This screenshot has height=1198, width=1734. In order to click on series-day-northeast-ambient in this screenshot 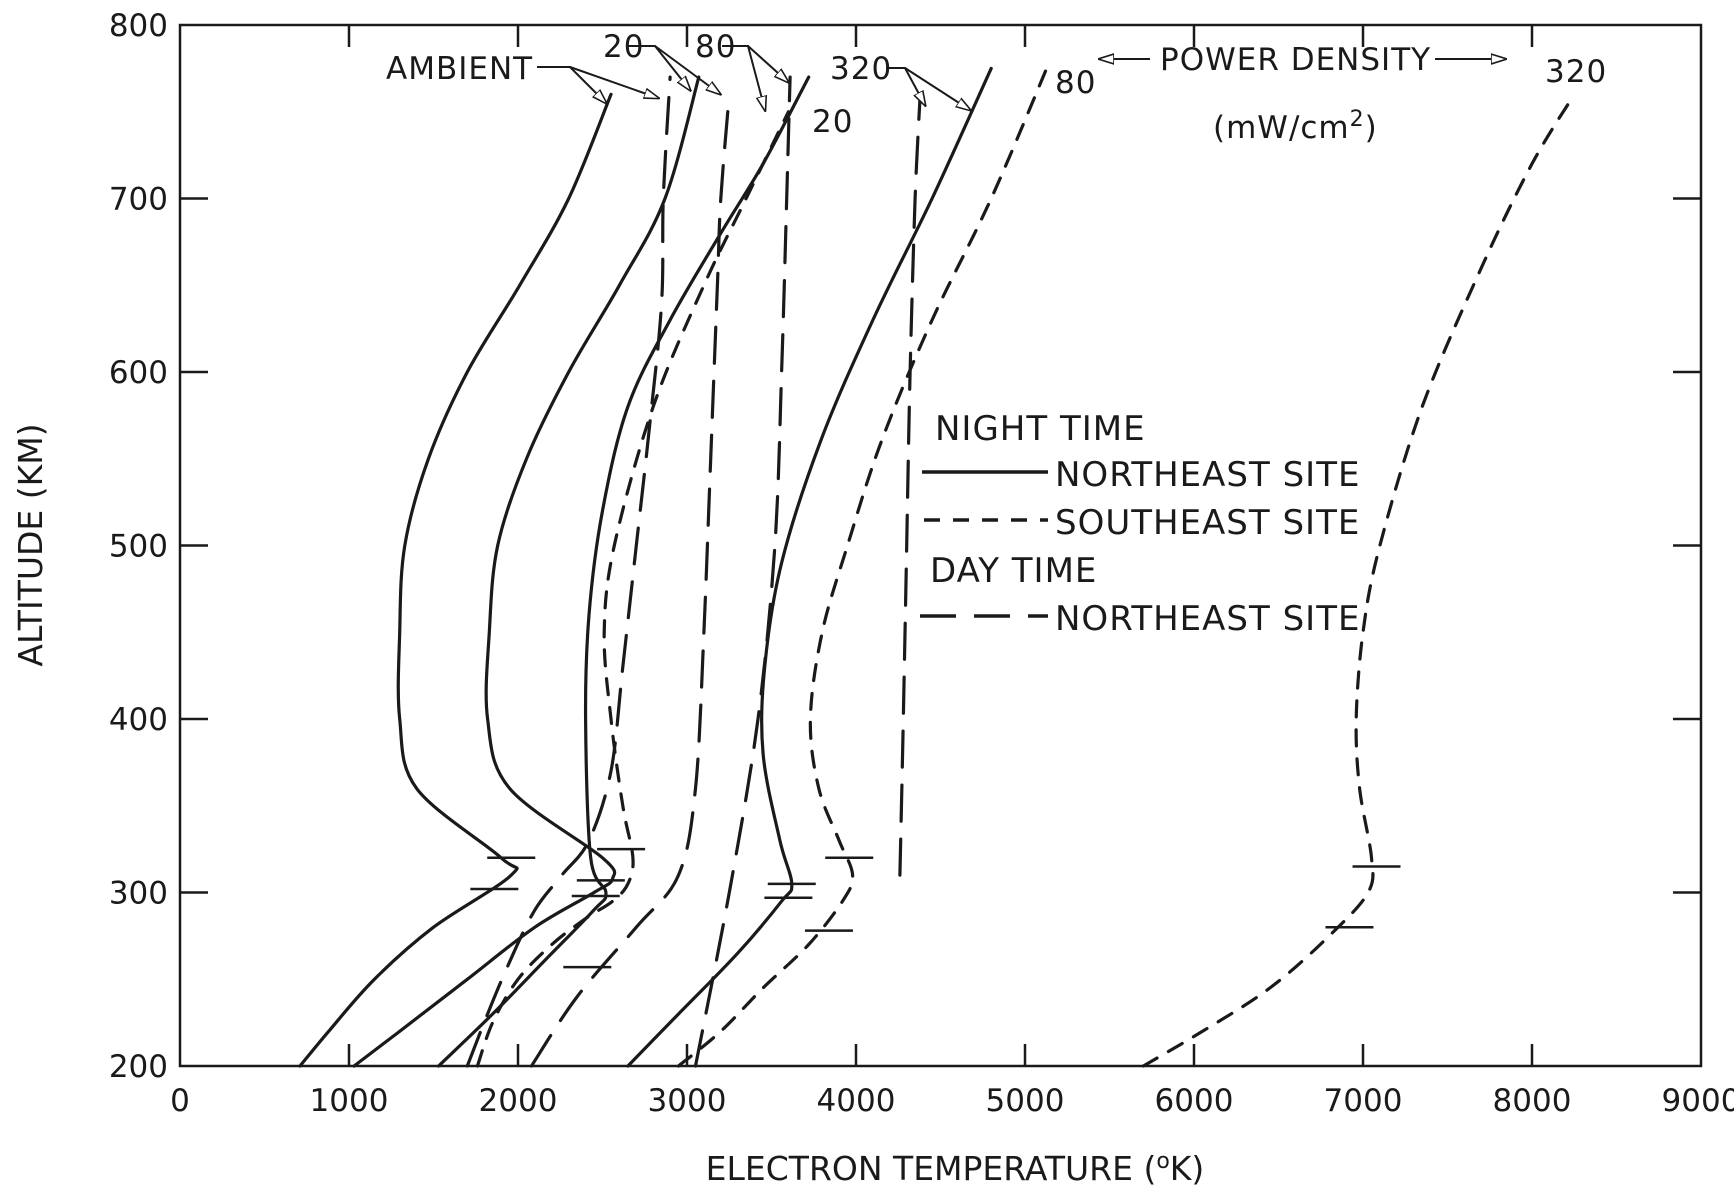, I will do `click(568, 571)`.